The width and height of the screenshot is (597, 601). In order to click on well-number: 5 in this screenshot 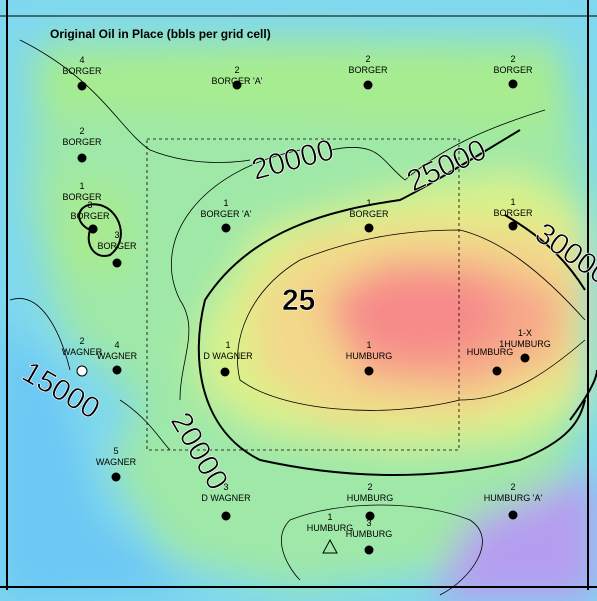, I will do `click(115, 451)`.